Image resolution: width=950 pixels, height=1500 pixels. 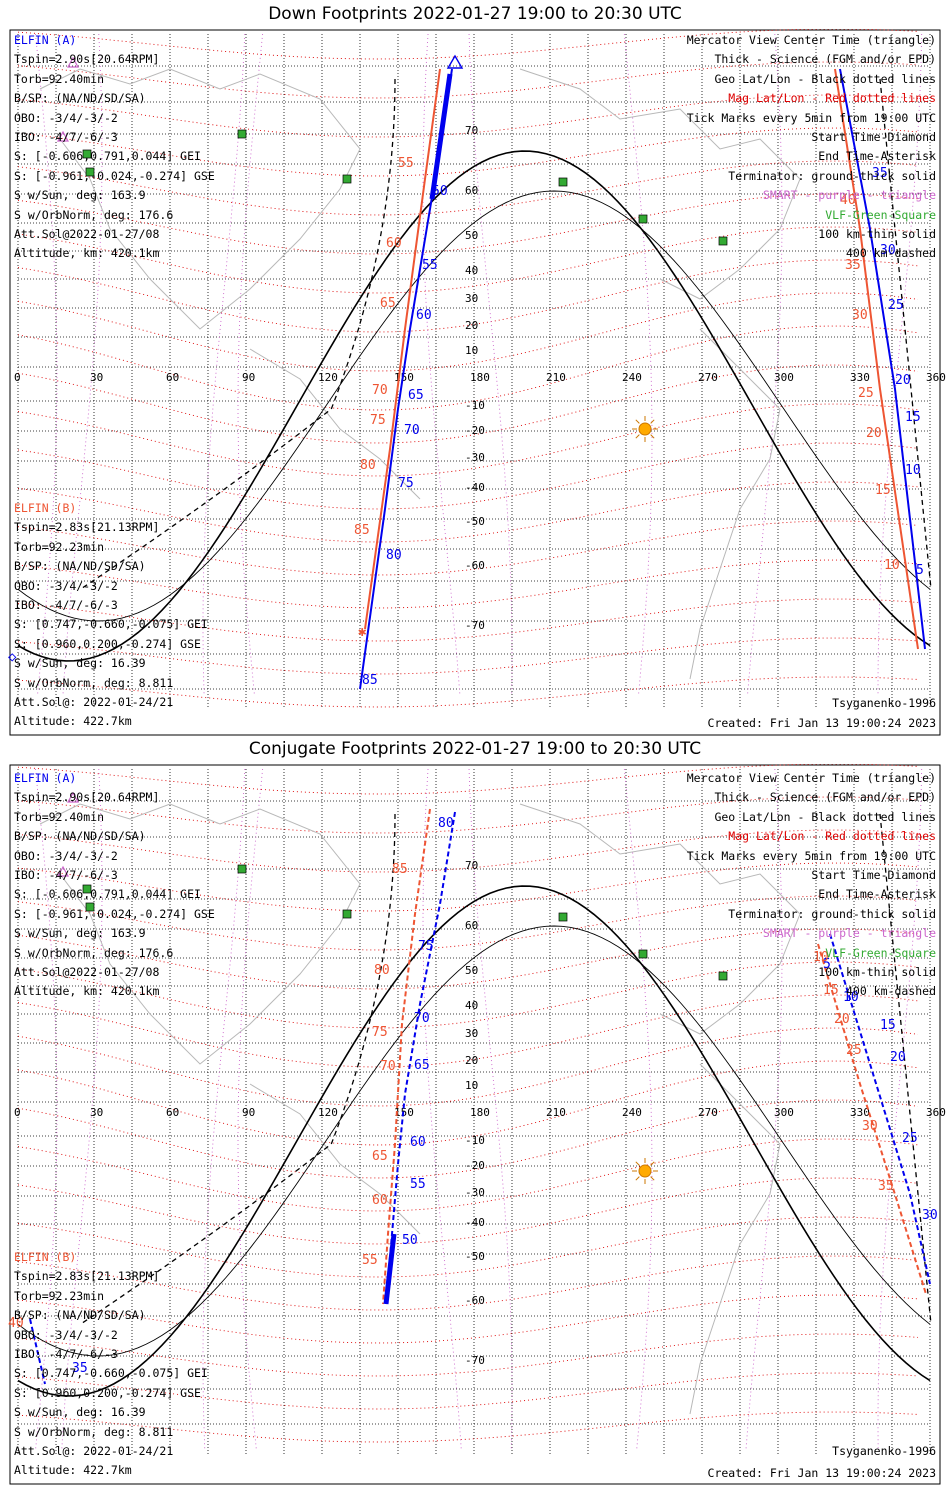 I want to click on elfin-a-science-segment, so click(x=441, y=136).